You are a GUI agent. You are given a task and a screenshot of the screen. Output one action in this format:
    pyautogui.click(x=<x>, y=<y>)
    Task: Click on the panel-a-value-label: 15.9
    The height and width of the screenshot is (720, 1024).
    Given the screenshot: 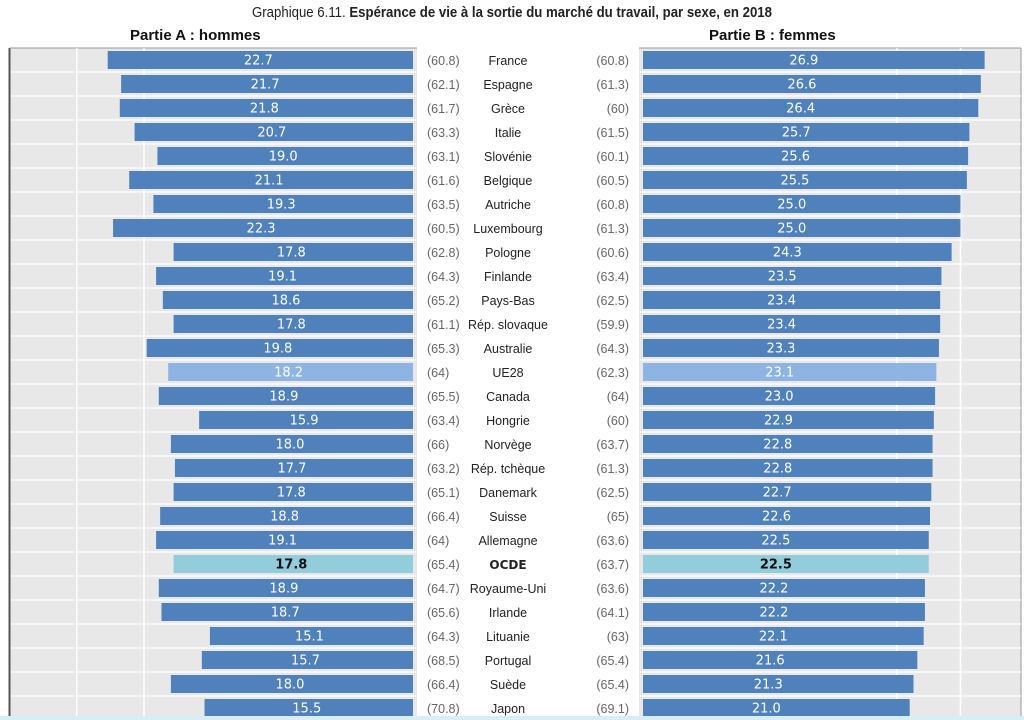 What is the action you would take?
    pyautogui.click(x=304, y=421)
    